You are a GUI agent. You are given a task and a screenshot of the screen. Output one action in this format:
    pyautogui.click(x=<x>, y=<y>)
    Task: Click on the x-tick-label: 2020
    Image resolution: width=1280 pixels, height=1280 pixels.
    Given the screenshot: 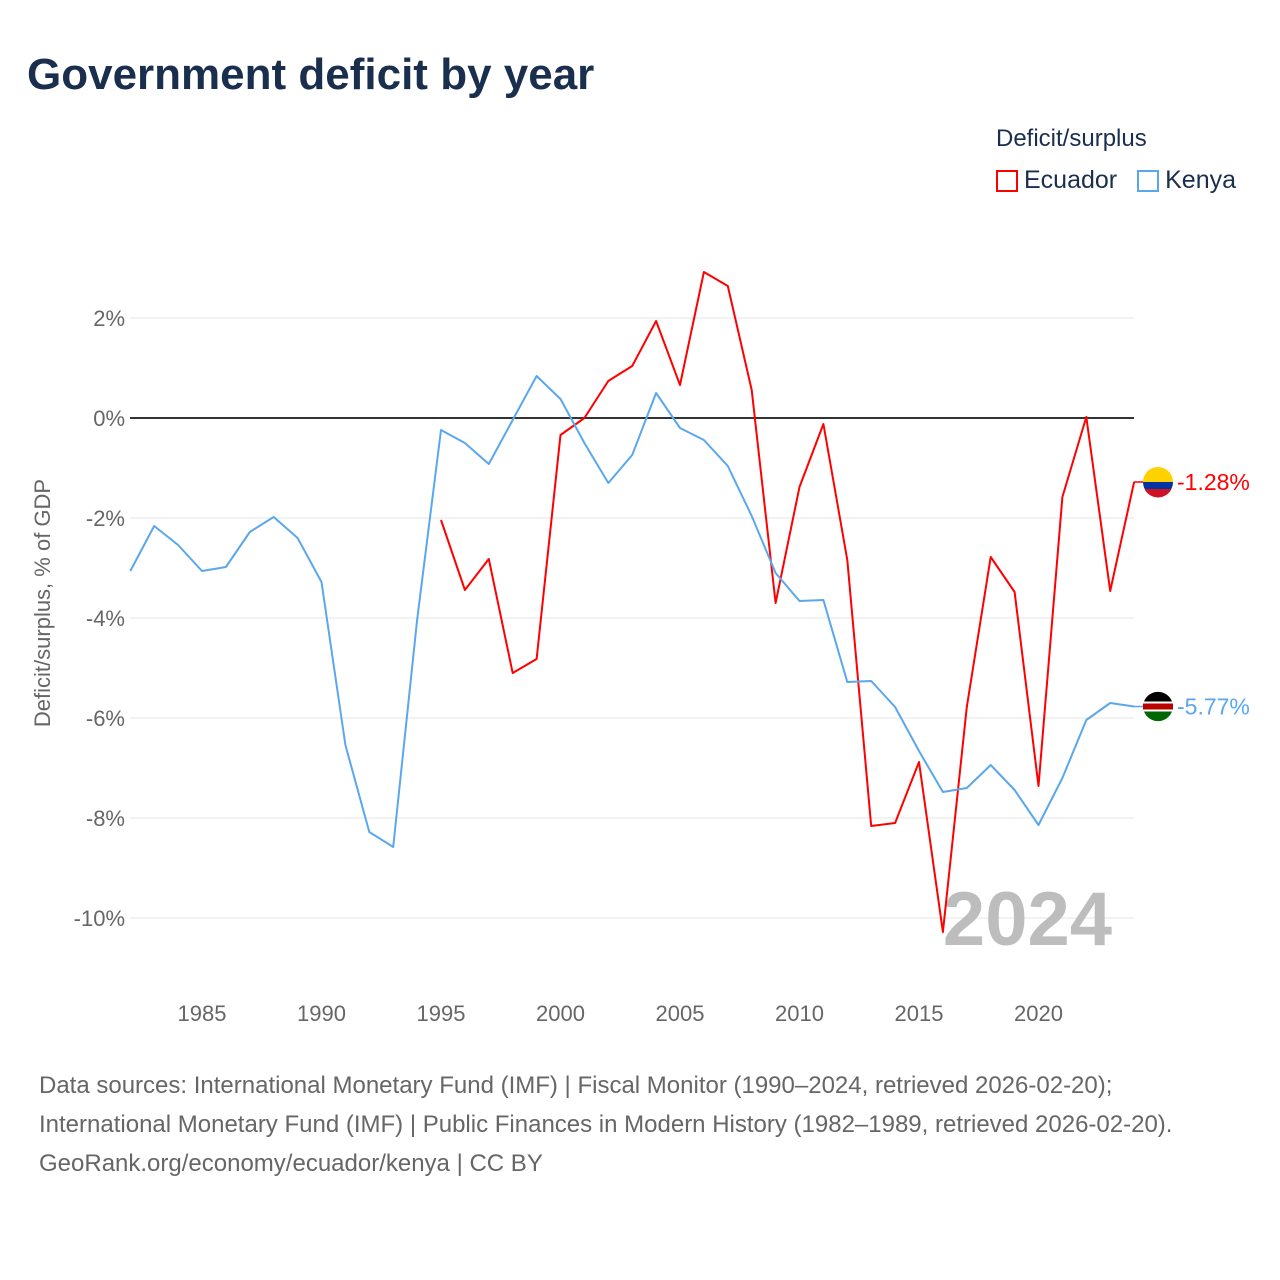 What is the action you would take?
    pyautogui.click(x=1038, y=1013)
    